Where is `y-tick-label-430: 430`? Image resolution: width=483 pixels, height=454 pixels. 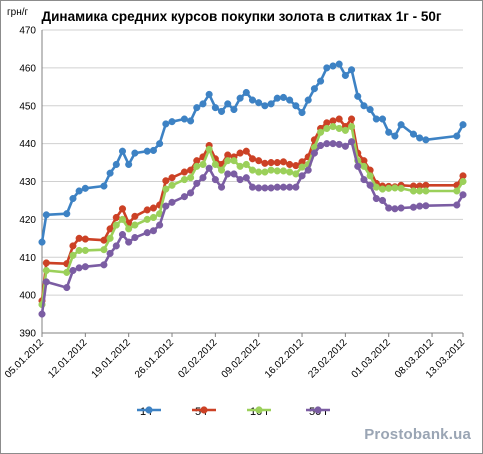 y-tick-label-430: 430 is located at coordinates (27, 182).